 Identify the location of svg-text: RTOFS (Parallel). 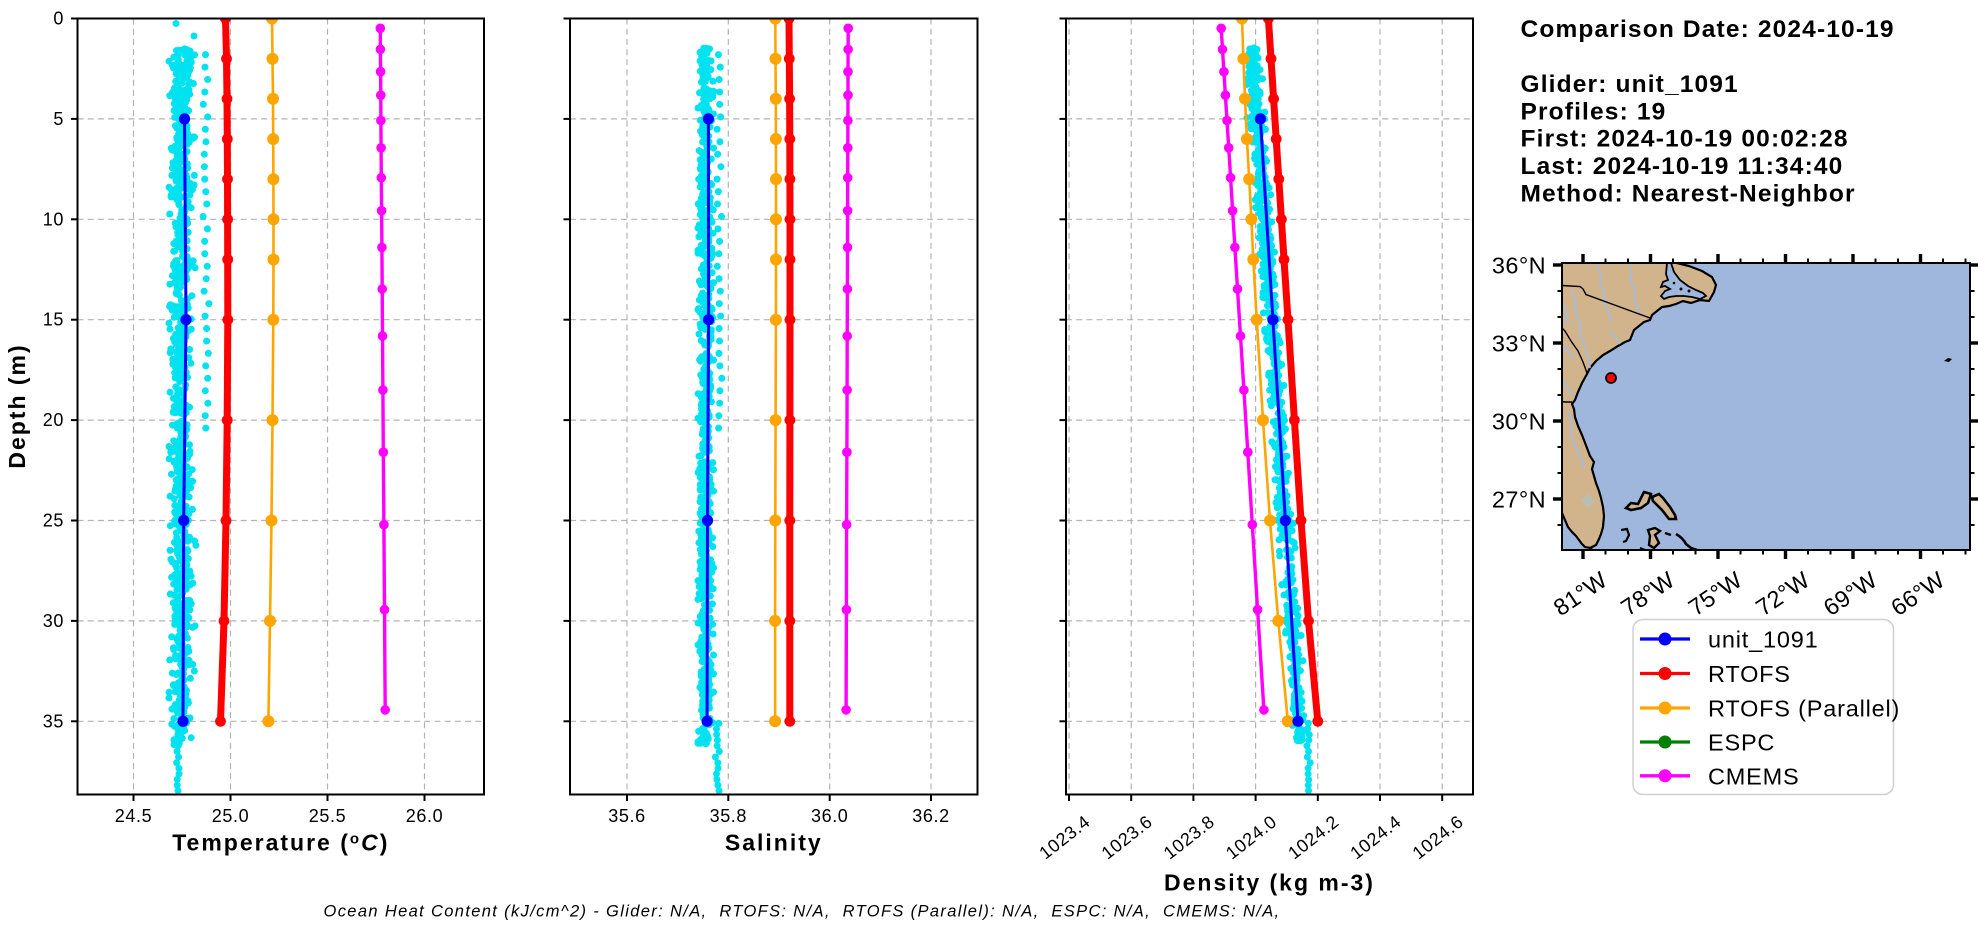
(1804, 709).